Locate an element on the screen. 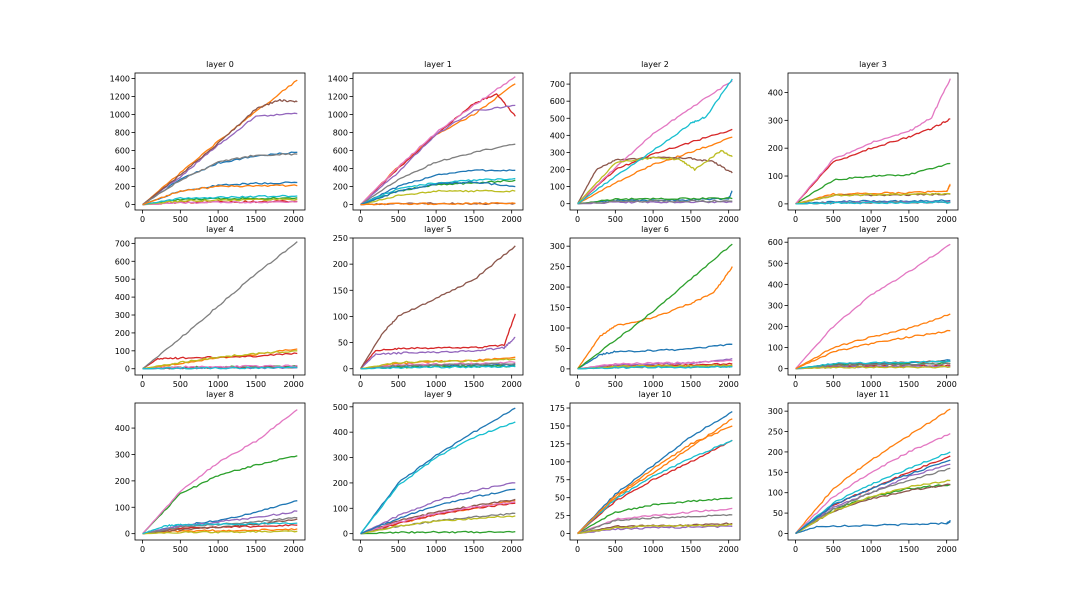 This screenshot has width=1080, height=607. y-tick-label: 100 is located at coordinates (775, 348).